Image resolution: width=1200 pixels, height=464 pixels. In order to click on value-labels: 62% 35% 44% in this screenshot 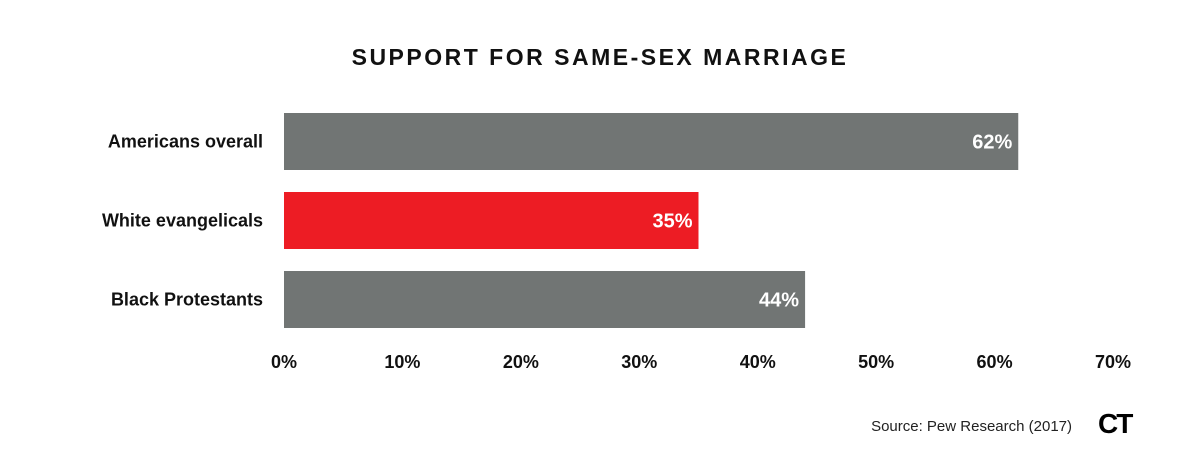, I will do `click(832, 222)`.